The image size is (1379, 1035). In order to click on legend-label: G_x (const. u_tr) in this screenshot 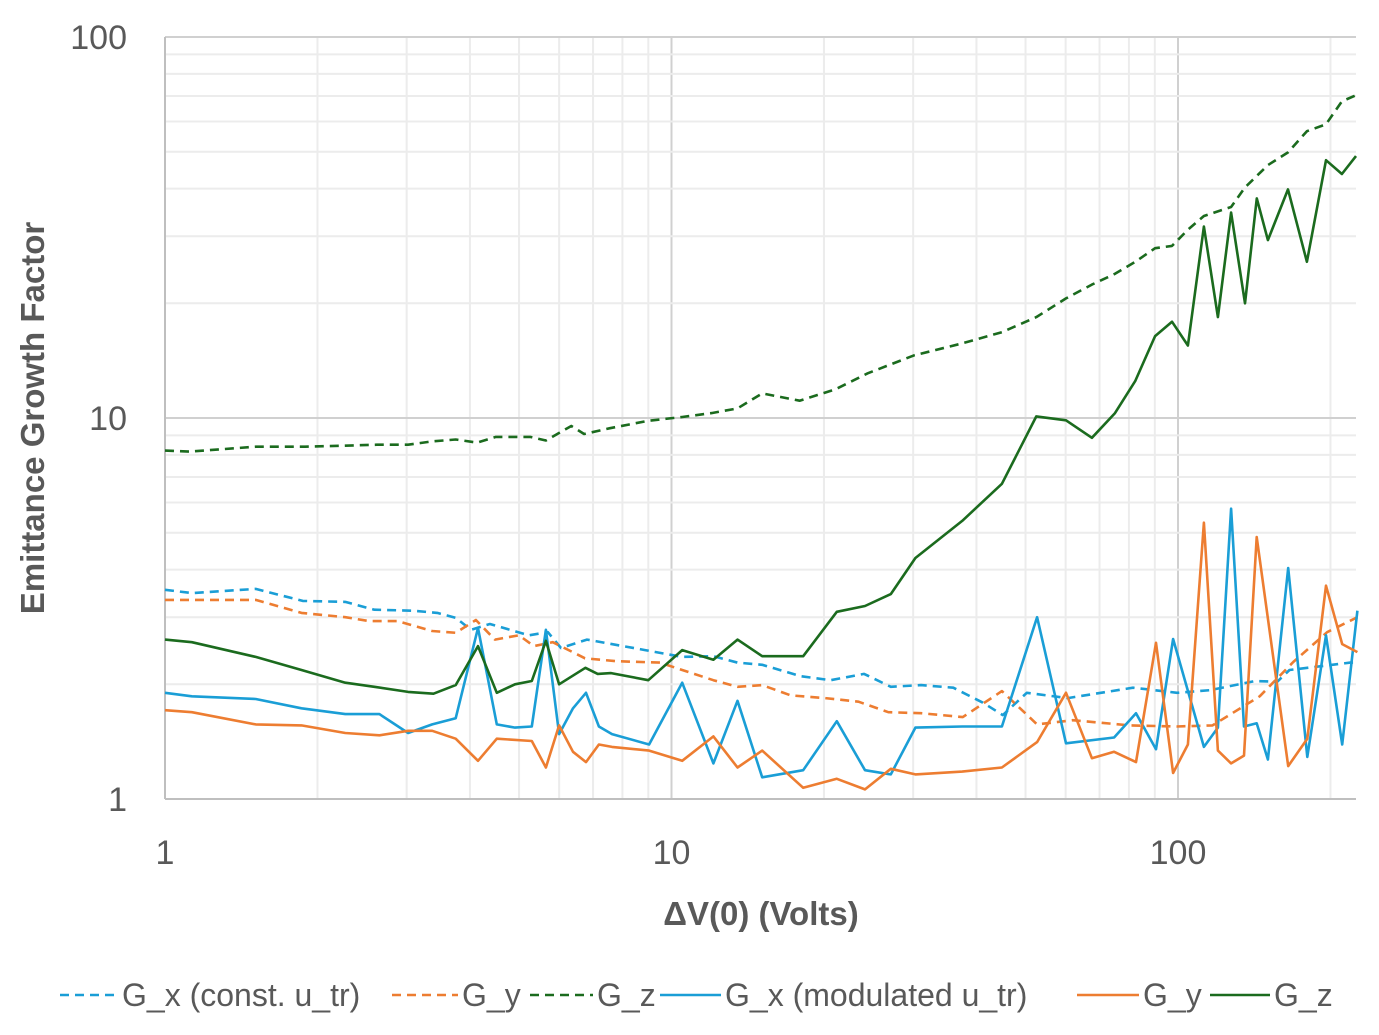, I will do `click(241, 995)`.